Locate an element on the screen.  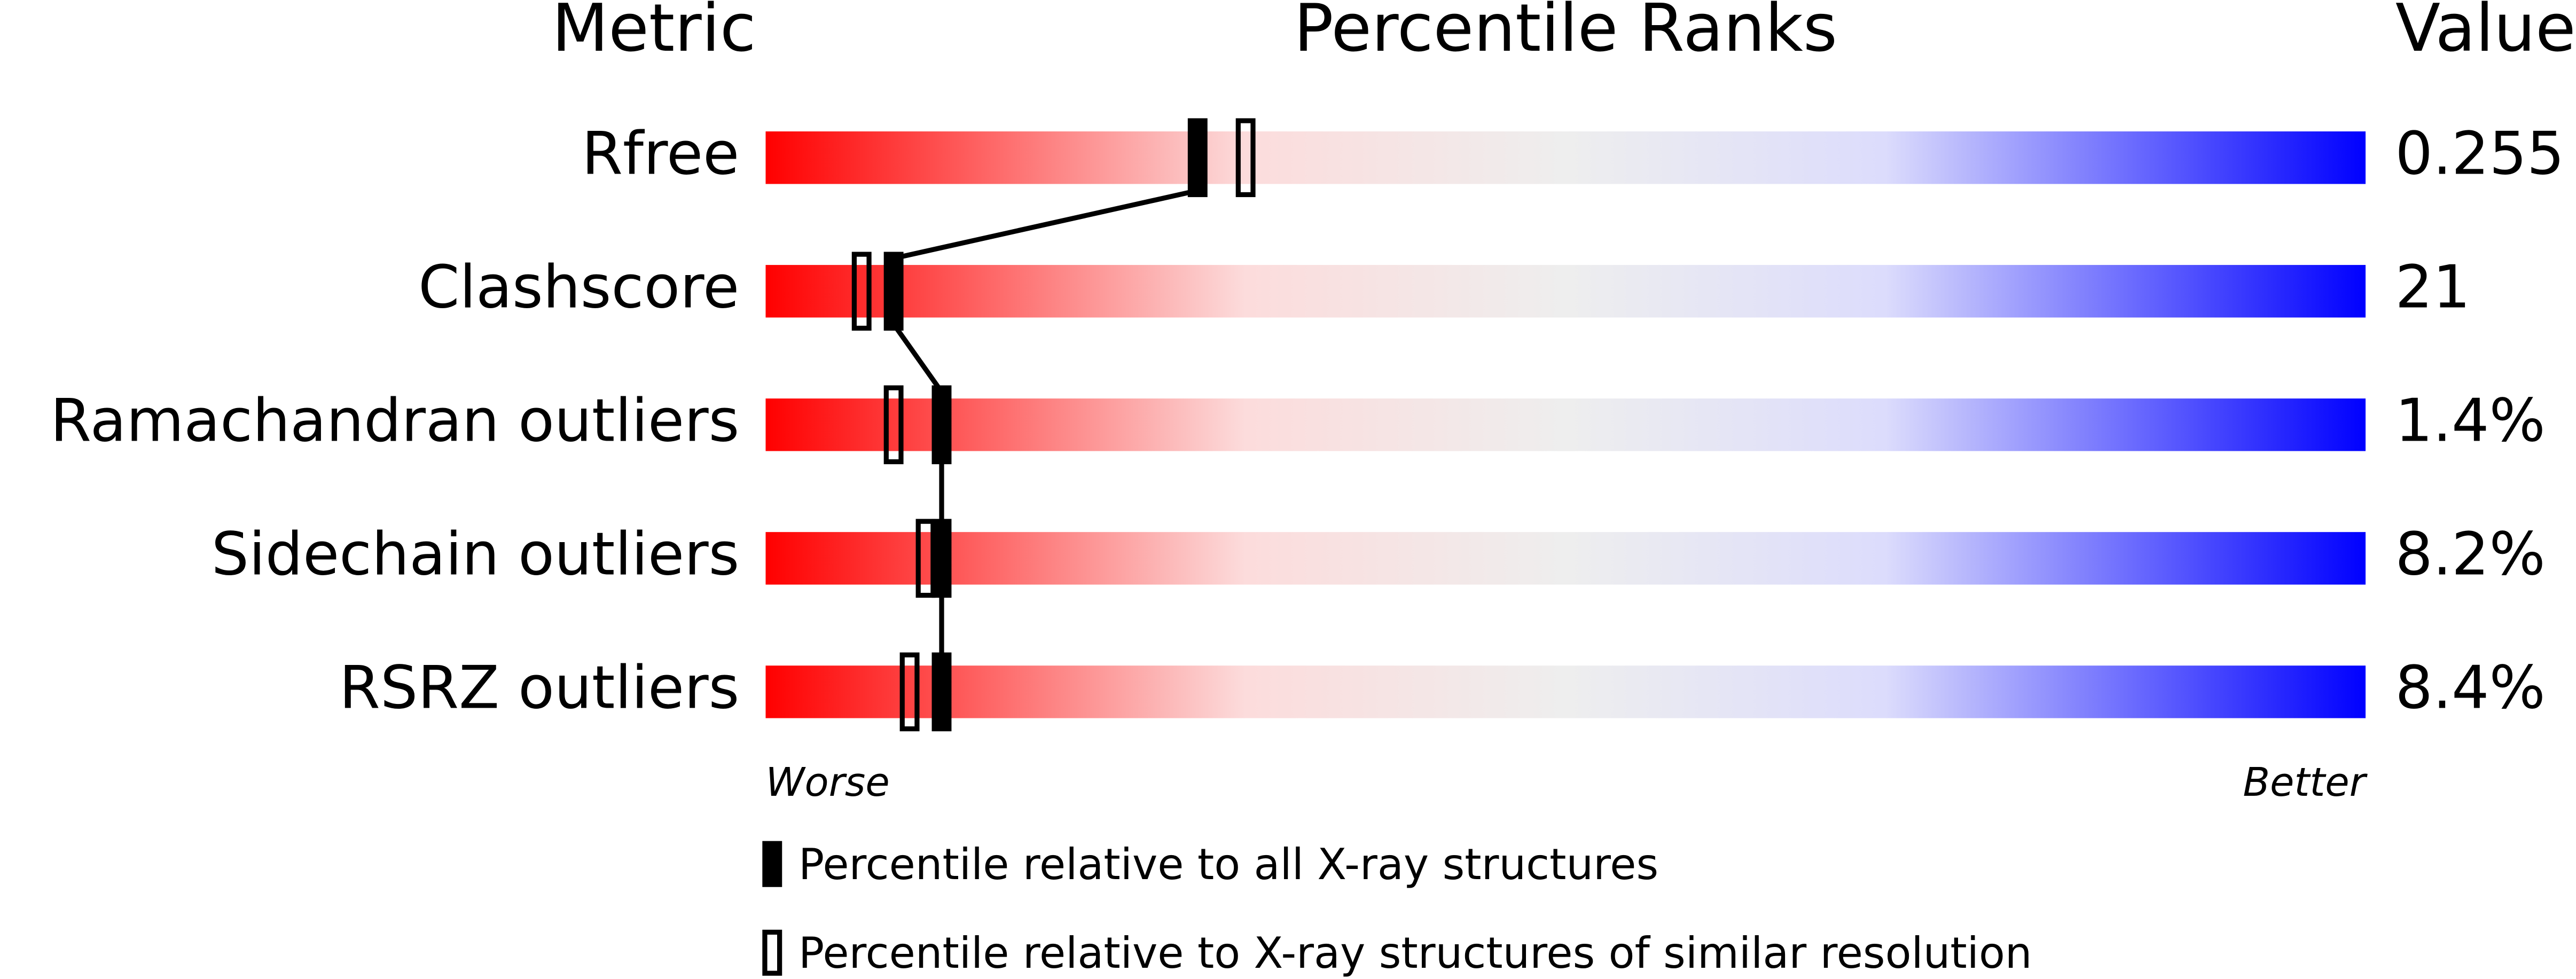
metric-label: Clashscore is located at coordinates (578, 287).